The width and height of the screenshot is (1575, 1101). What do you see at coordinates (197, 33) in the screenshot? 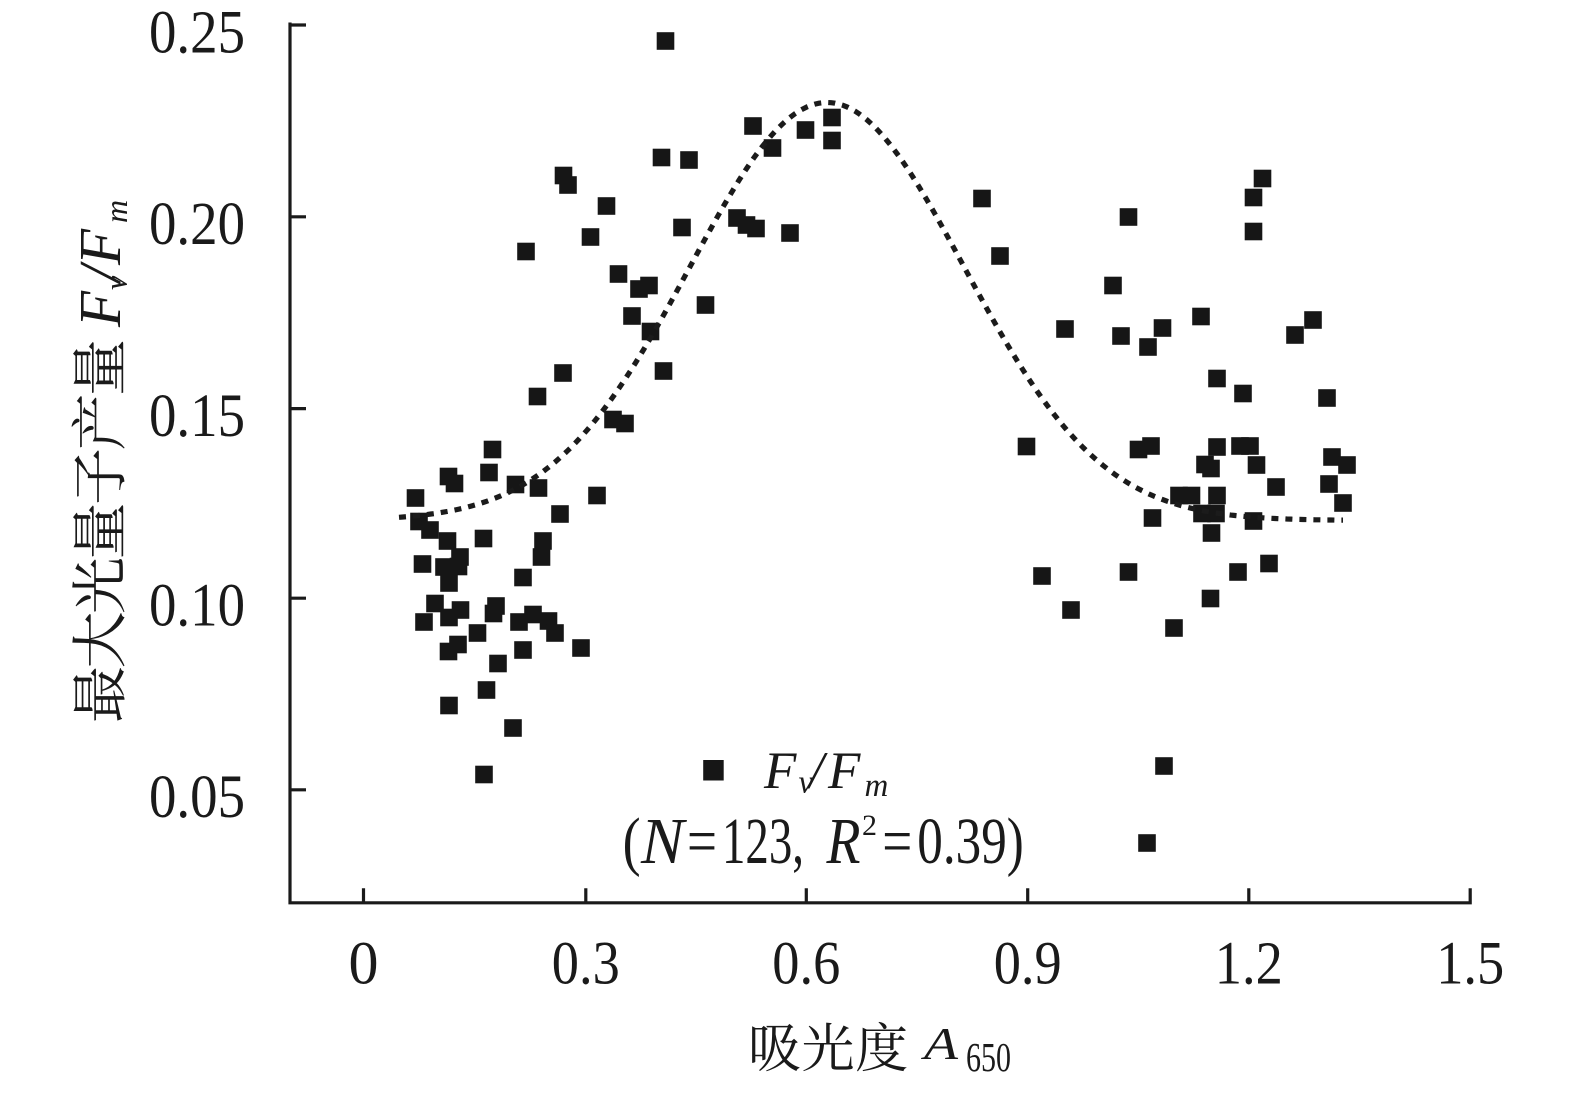
I see `svg-text: 0.25` at bounding box center [197, 33].